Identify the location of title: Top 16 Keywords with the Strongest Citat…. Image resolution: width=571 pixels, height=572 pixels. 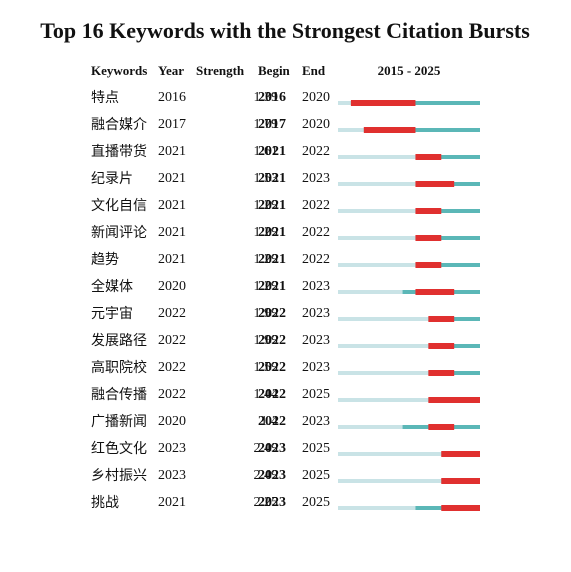
(285, 30).